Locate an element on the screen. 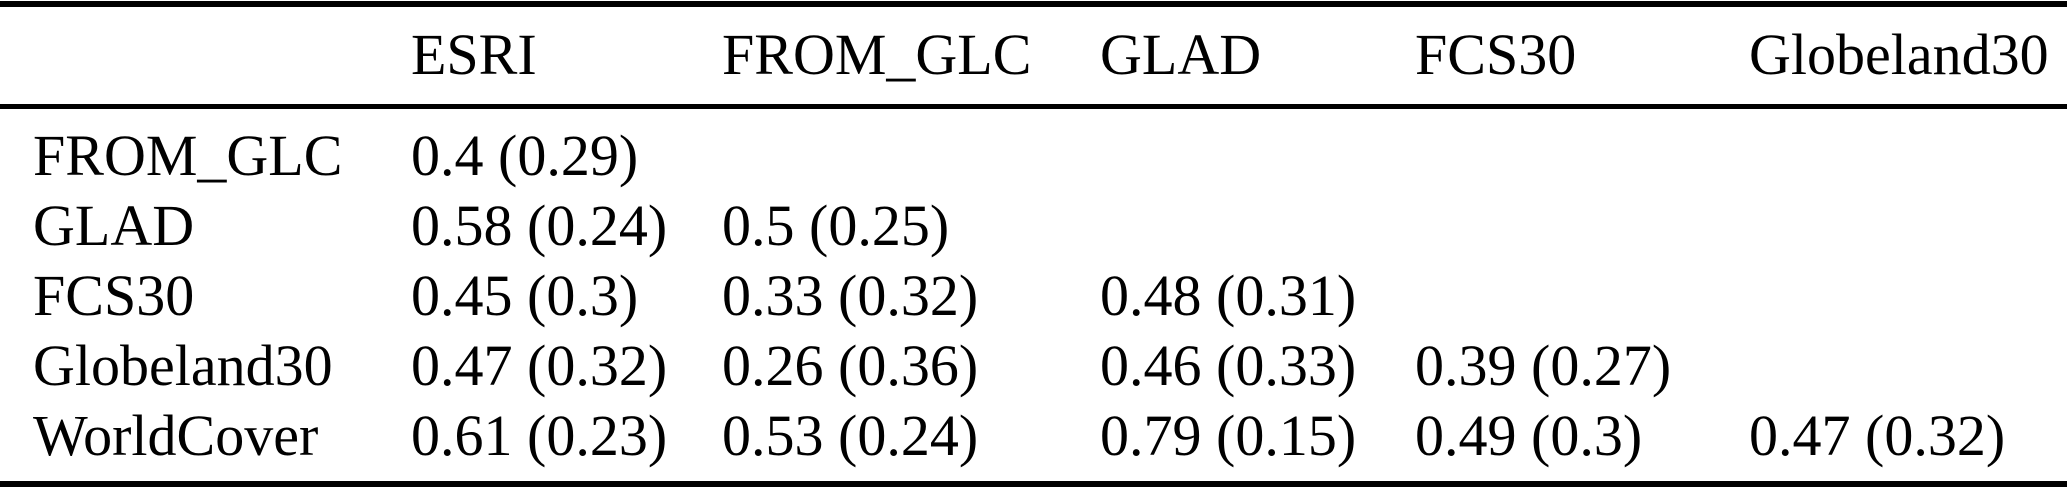  column-header-globeland30: Globeland30 is located at coordinates (1899, 54).